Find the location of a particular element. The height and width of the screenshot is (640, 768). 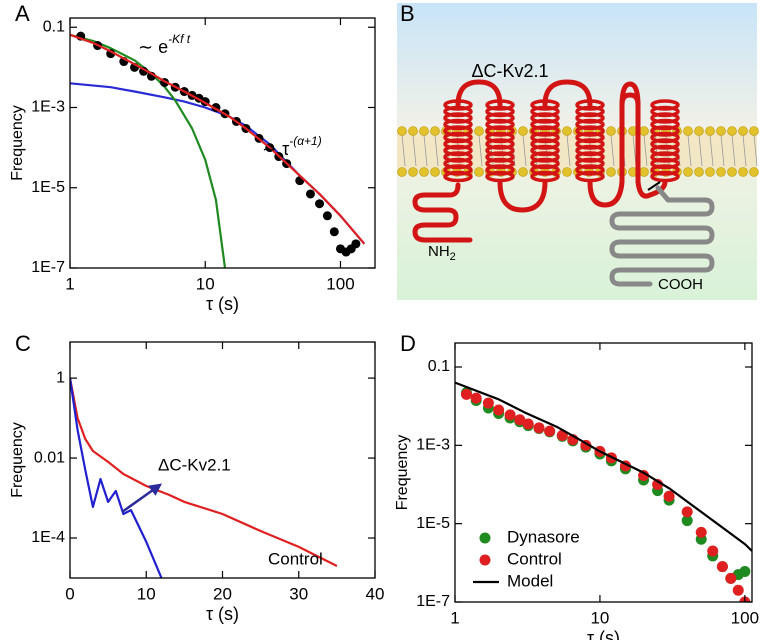

annotation: ∼ e-Kf t is located at coordinates (164, 44).